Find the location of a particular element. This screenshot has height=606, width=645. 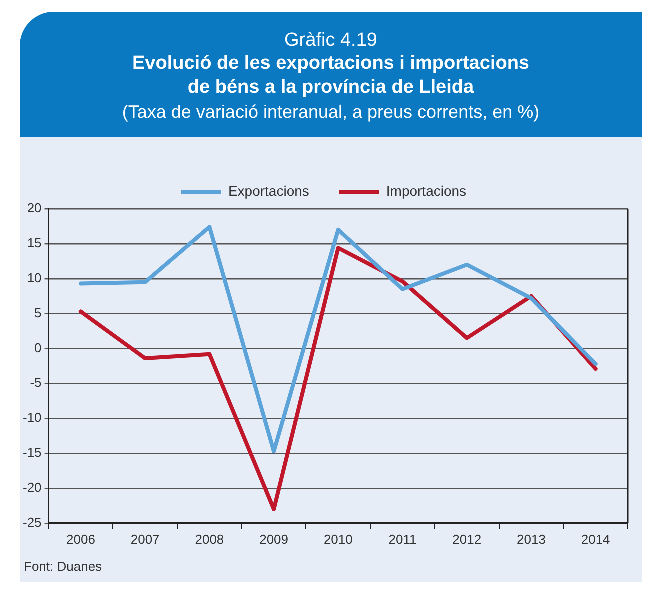

text: Gràfic 4.19 is located at coordinates (331, 41).